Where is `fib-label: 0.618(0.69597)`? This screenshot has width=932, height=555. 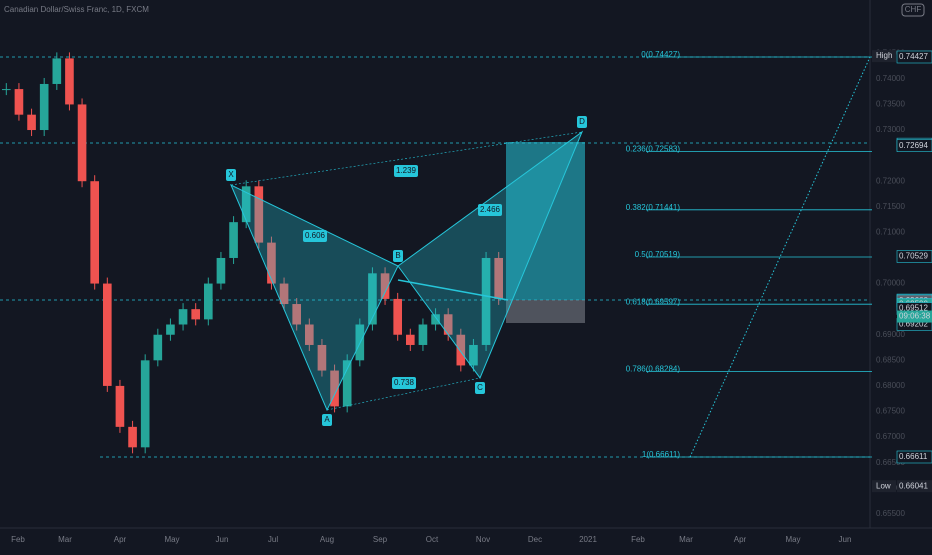 fib-label: 0.618(0.69597) is located at coordinates (653, 301).